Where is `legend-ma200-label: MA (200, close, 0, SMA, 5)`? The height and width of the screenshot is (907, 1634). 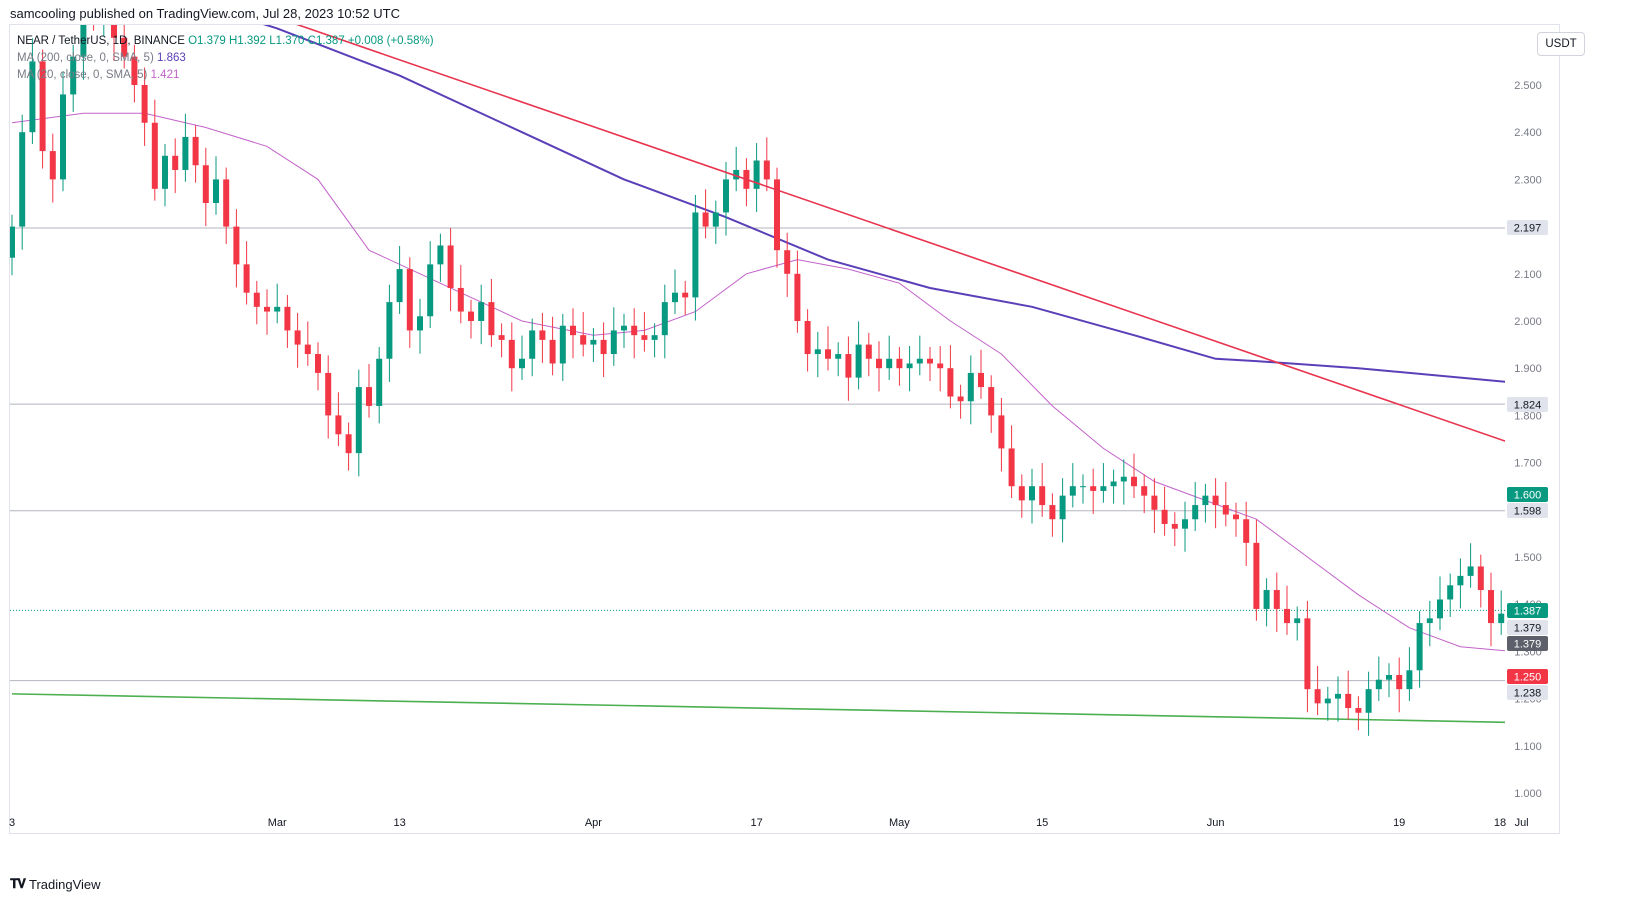 legend-ma200-label: MA (200, close, 0, SMA, 5) is located at coordinates (85, 58).